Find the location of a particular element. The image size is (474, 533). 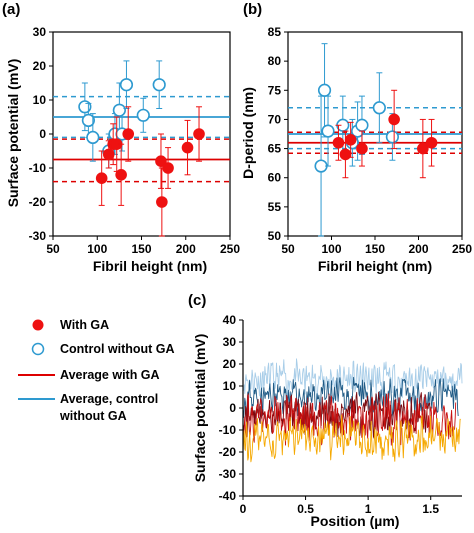

legend-label-avg-control-2: without GA is located at coordinates (93, 416).